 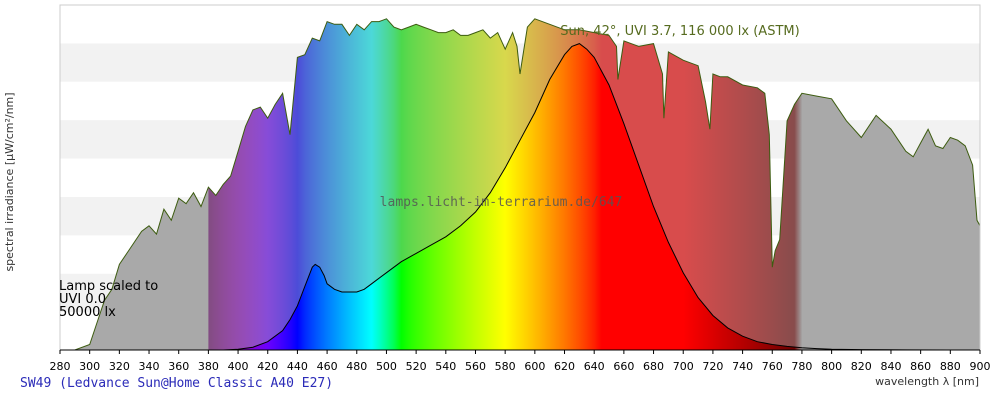 I want to click on x-tick-label: 300, so click(x=89, y=366).